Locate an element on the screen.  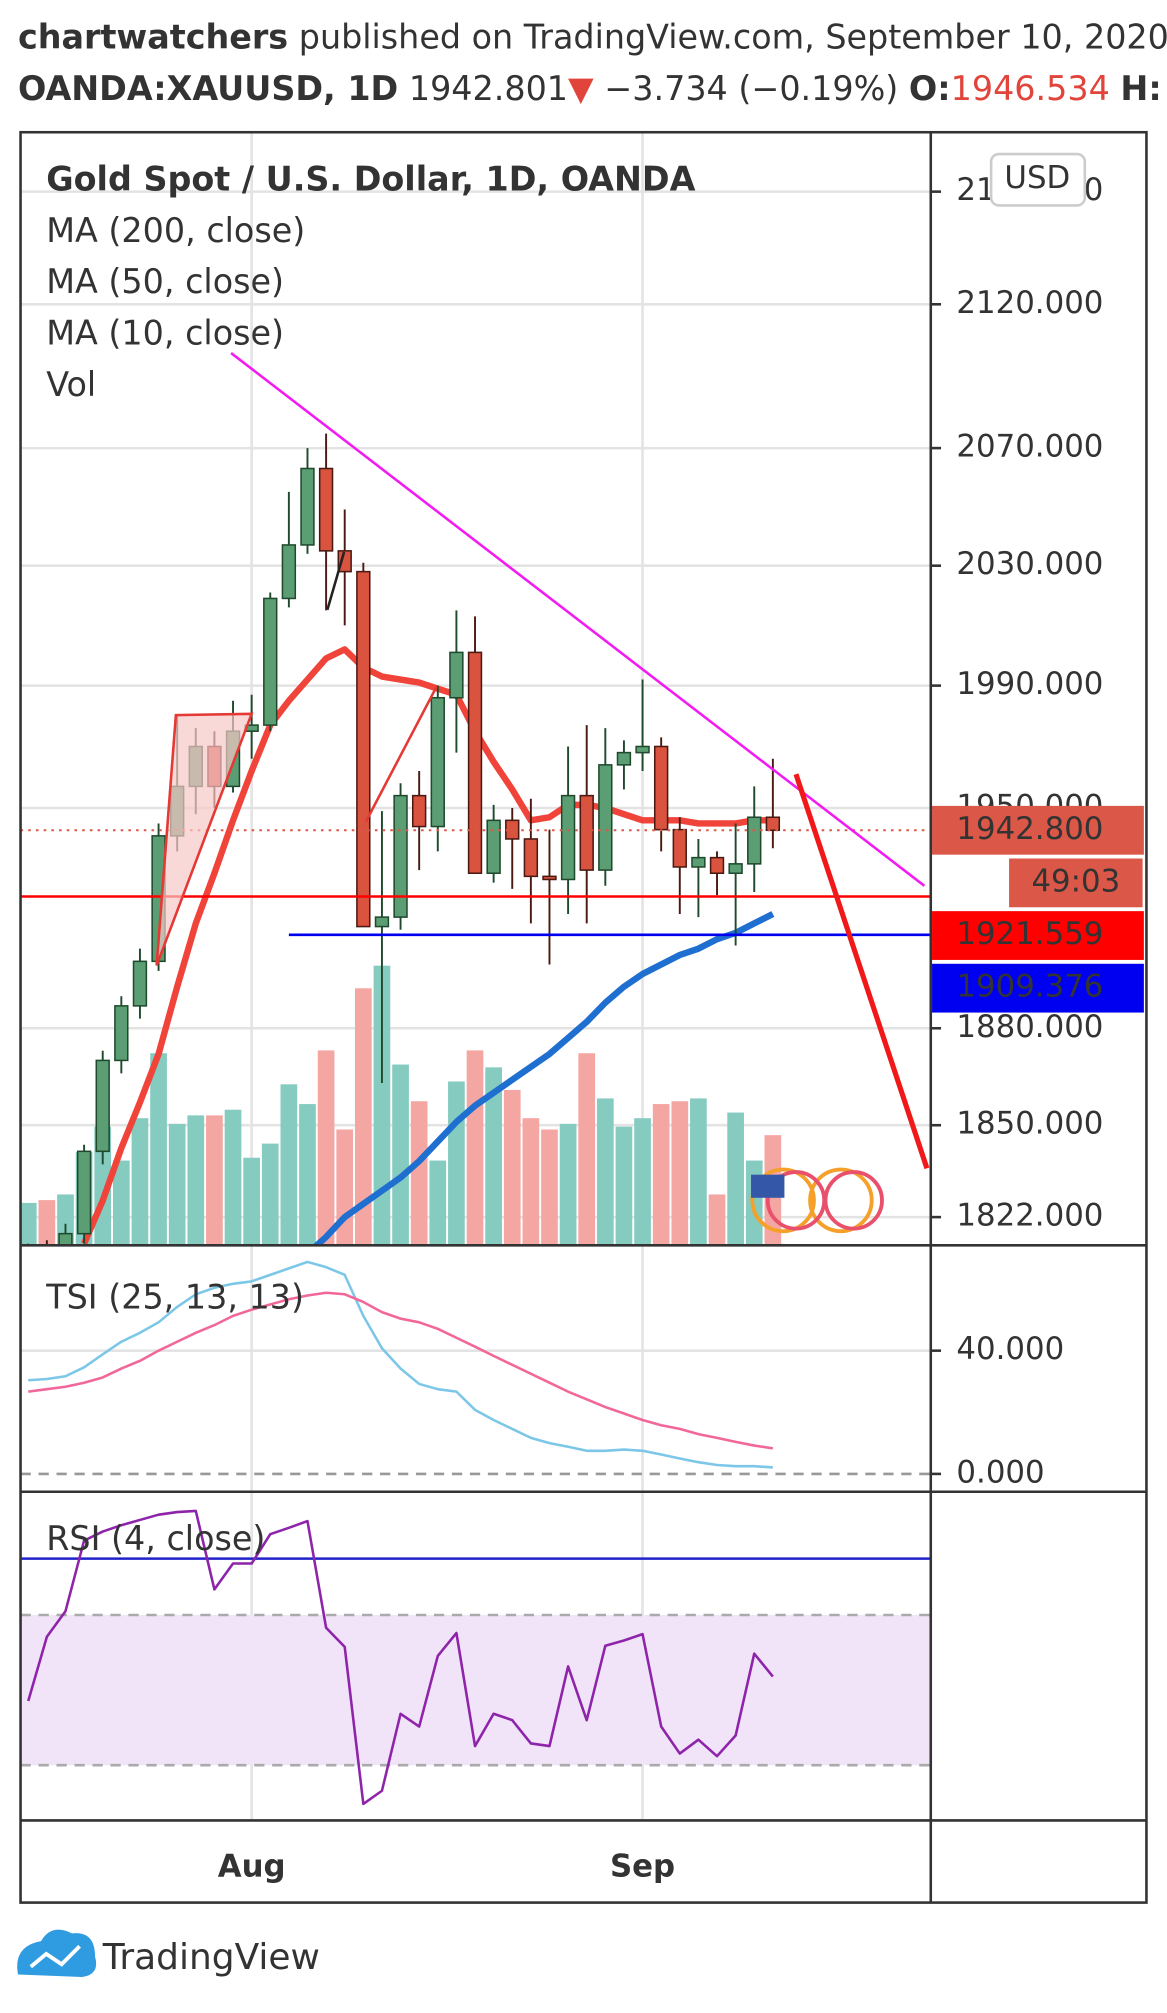
legend-entry: MA (50, close) is located at coordinates (165, 281).